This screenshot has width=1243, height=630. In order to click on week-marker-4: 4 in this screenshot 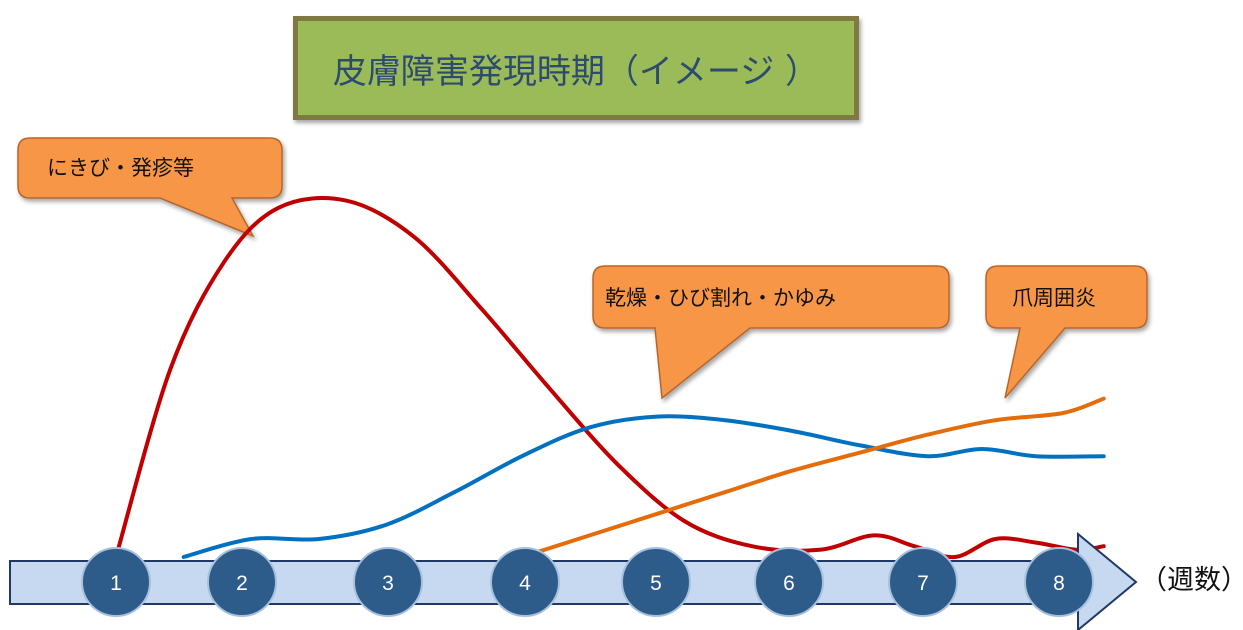, I will do `click(525, 582)`.